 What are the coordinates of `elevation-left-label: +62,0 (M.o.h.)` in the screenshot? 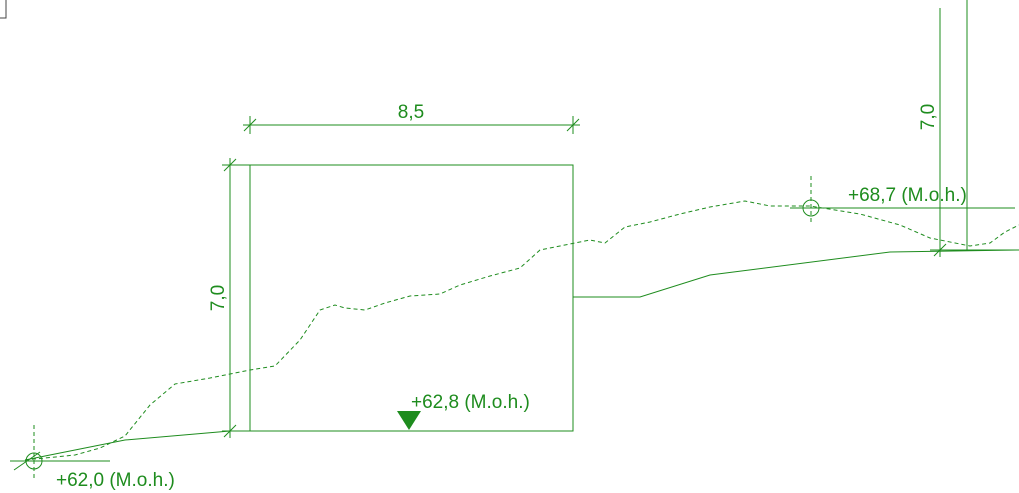 It's located at (115, 480).